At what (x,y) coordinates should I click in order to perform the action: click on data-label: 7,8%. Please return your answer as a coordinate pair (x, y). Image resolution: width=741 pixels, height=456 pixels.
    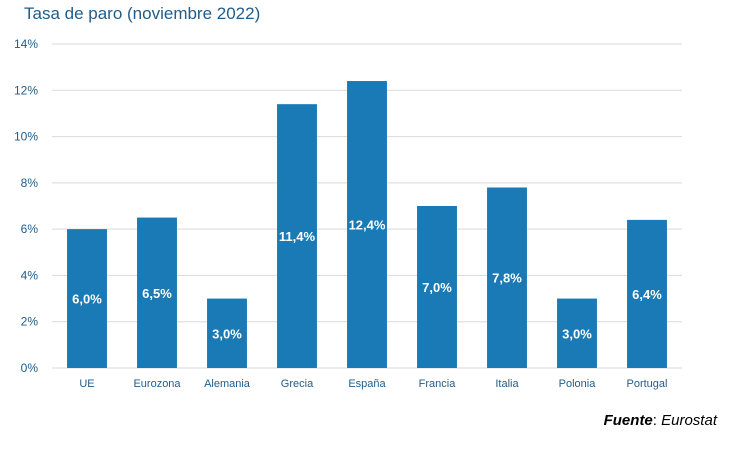
    Looking at the image, I should click on (507, 278).